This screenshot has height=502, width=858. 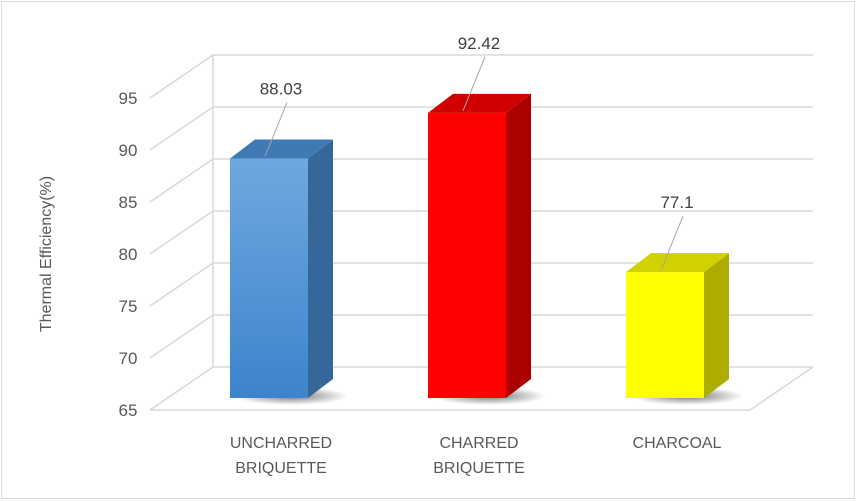 What do you see at coordinates (128, 306) in the screenshot?
I see `y-tick-label: 75` at bounding box center [128, 306].